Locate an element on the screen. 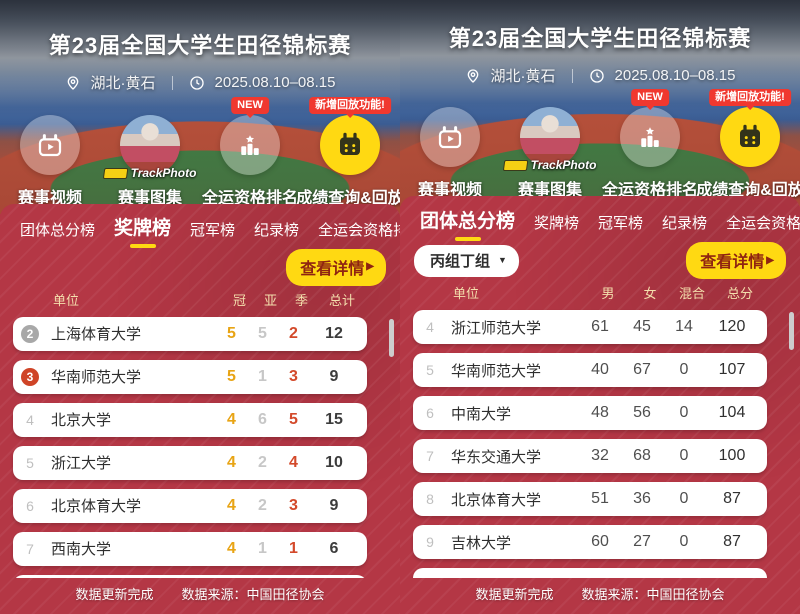  table-row: 7 西南大学 4 1 1 6 is located at coordinates (190, 548).